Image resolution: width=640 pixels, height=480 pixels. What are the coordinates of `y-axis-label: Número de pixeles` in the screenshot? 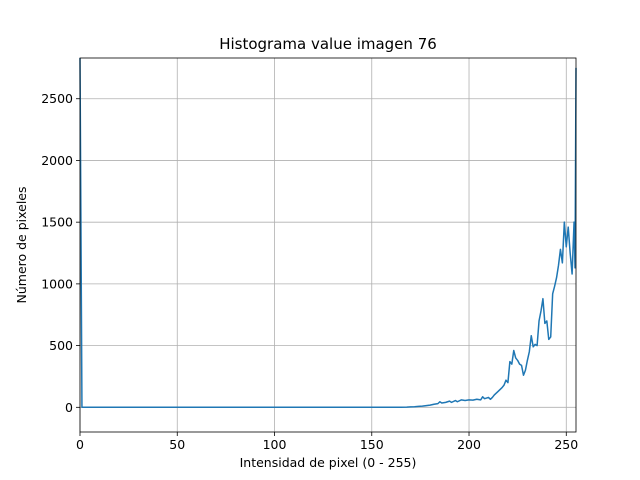 It's located at (21, 244).